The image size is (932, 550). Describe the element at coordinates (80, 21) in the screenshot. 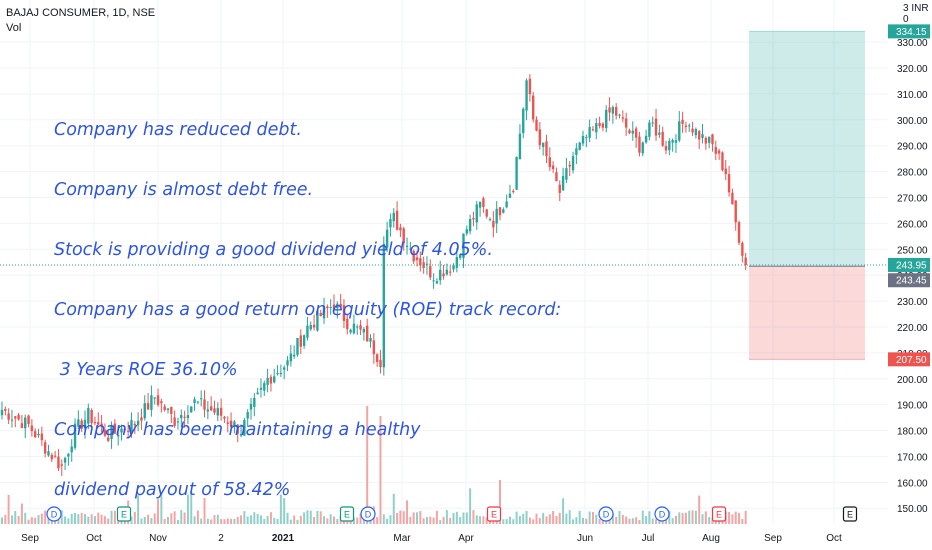

I see `chart-header: BAJAJ CONSUMER, 1D, NSE Vol` at that location.